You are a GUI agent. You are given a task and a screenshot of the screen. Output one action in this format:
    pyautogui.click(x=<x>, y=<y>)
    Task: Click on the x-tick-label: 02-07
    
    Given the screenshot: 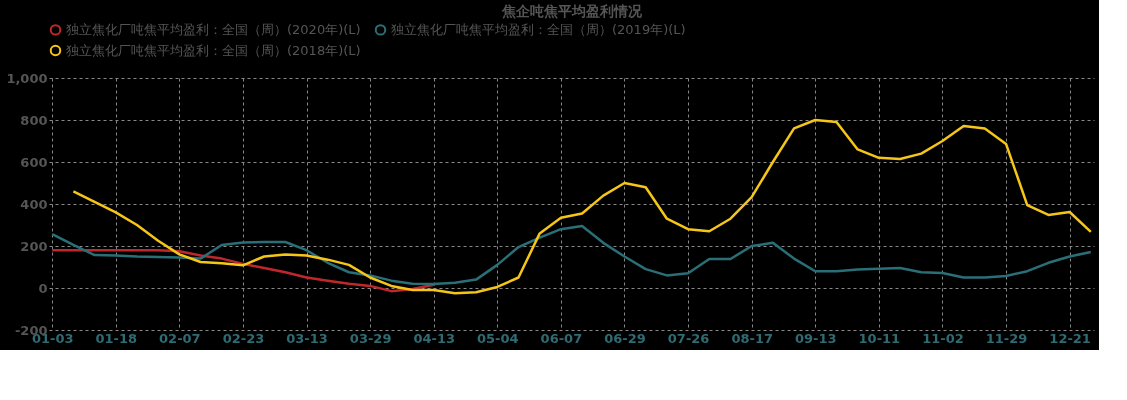 What is the action you would take?
    pyautogui.click(x=180, y=338)
    